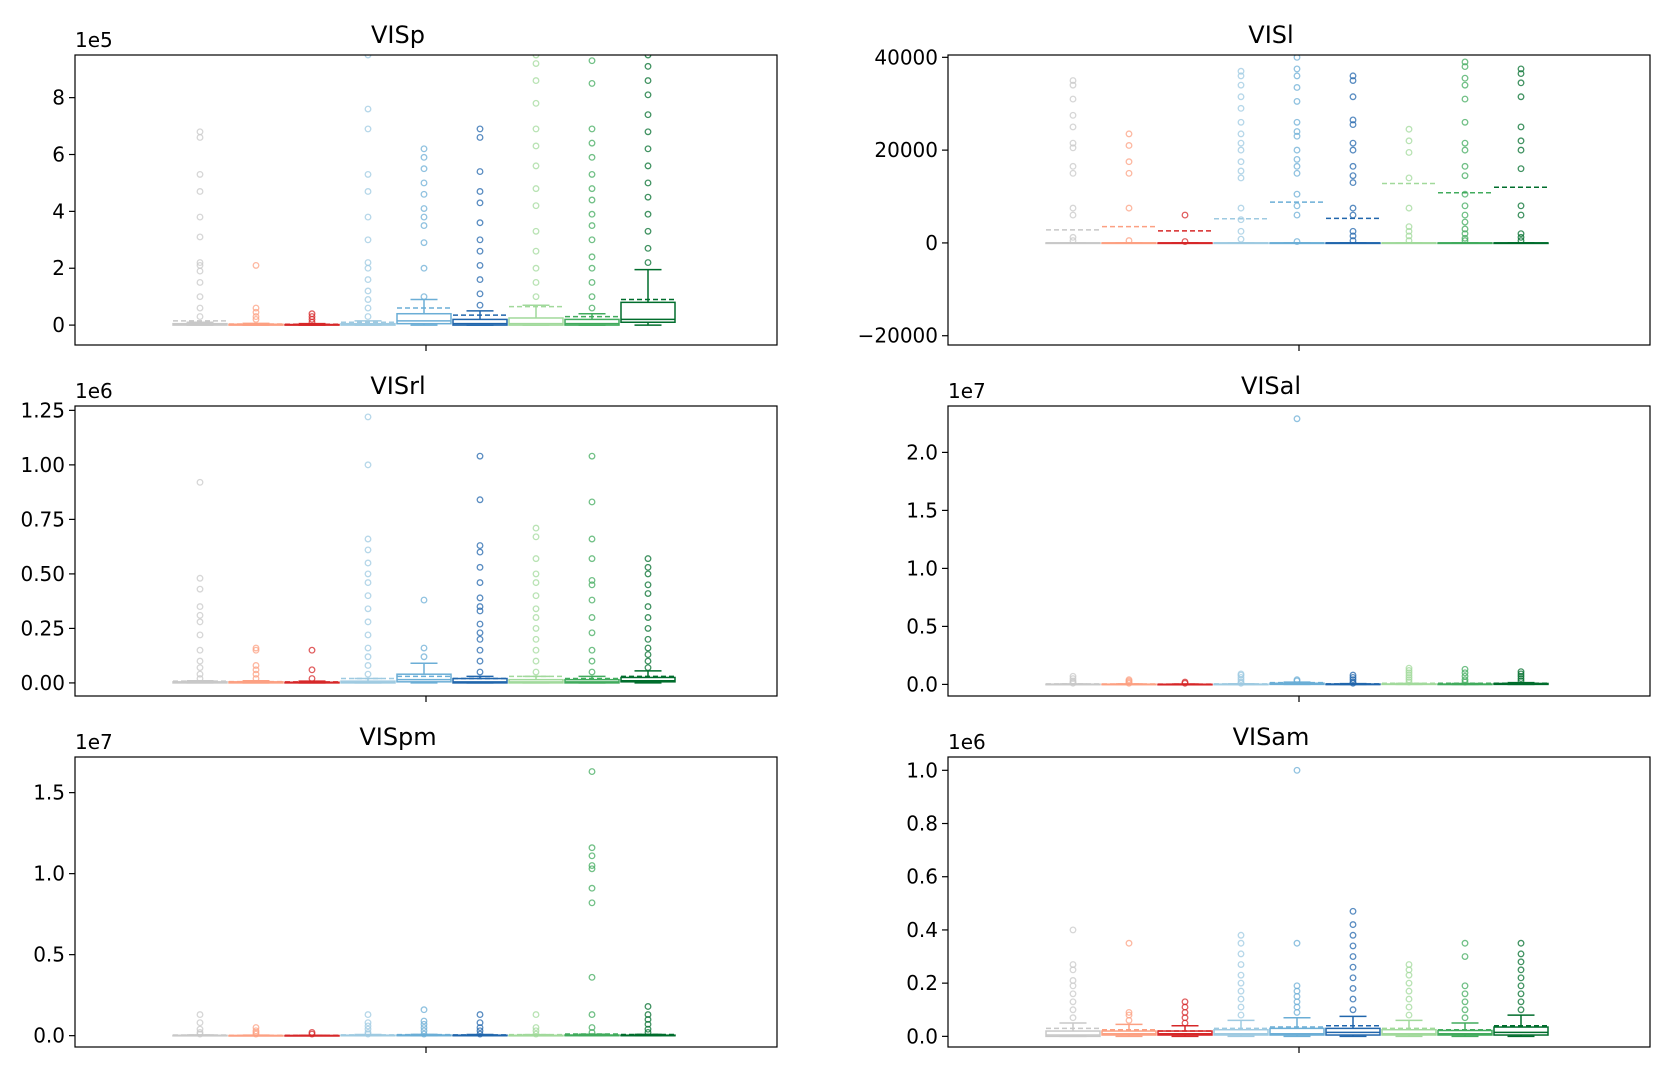 This screenshot has height=1070, width=1669. Describe the element at coordinates (42, 410) in the screenshot. I see `y-tick-label: 1.25` at that location.